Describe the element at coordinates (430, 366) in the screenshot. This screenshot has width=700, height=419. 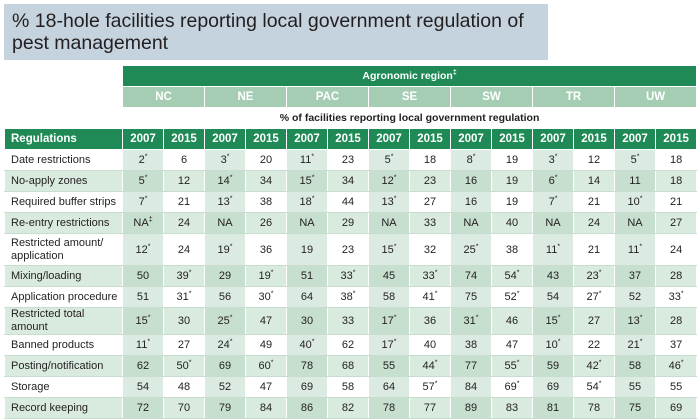
I see `value-cell: 44*` at that location.